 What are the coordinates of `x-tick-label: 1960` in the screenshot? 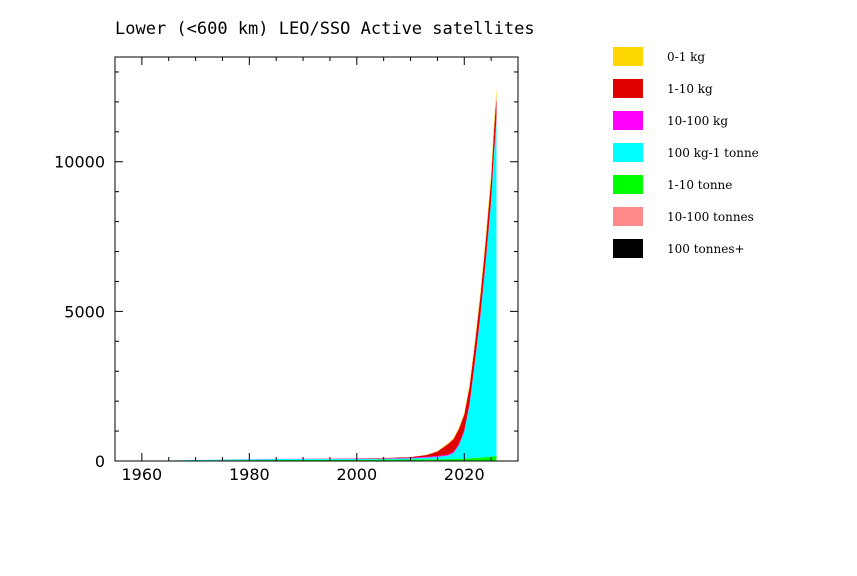 It's located at (142, 474).